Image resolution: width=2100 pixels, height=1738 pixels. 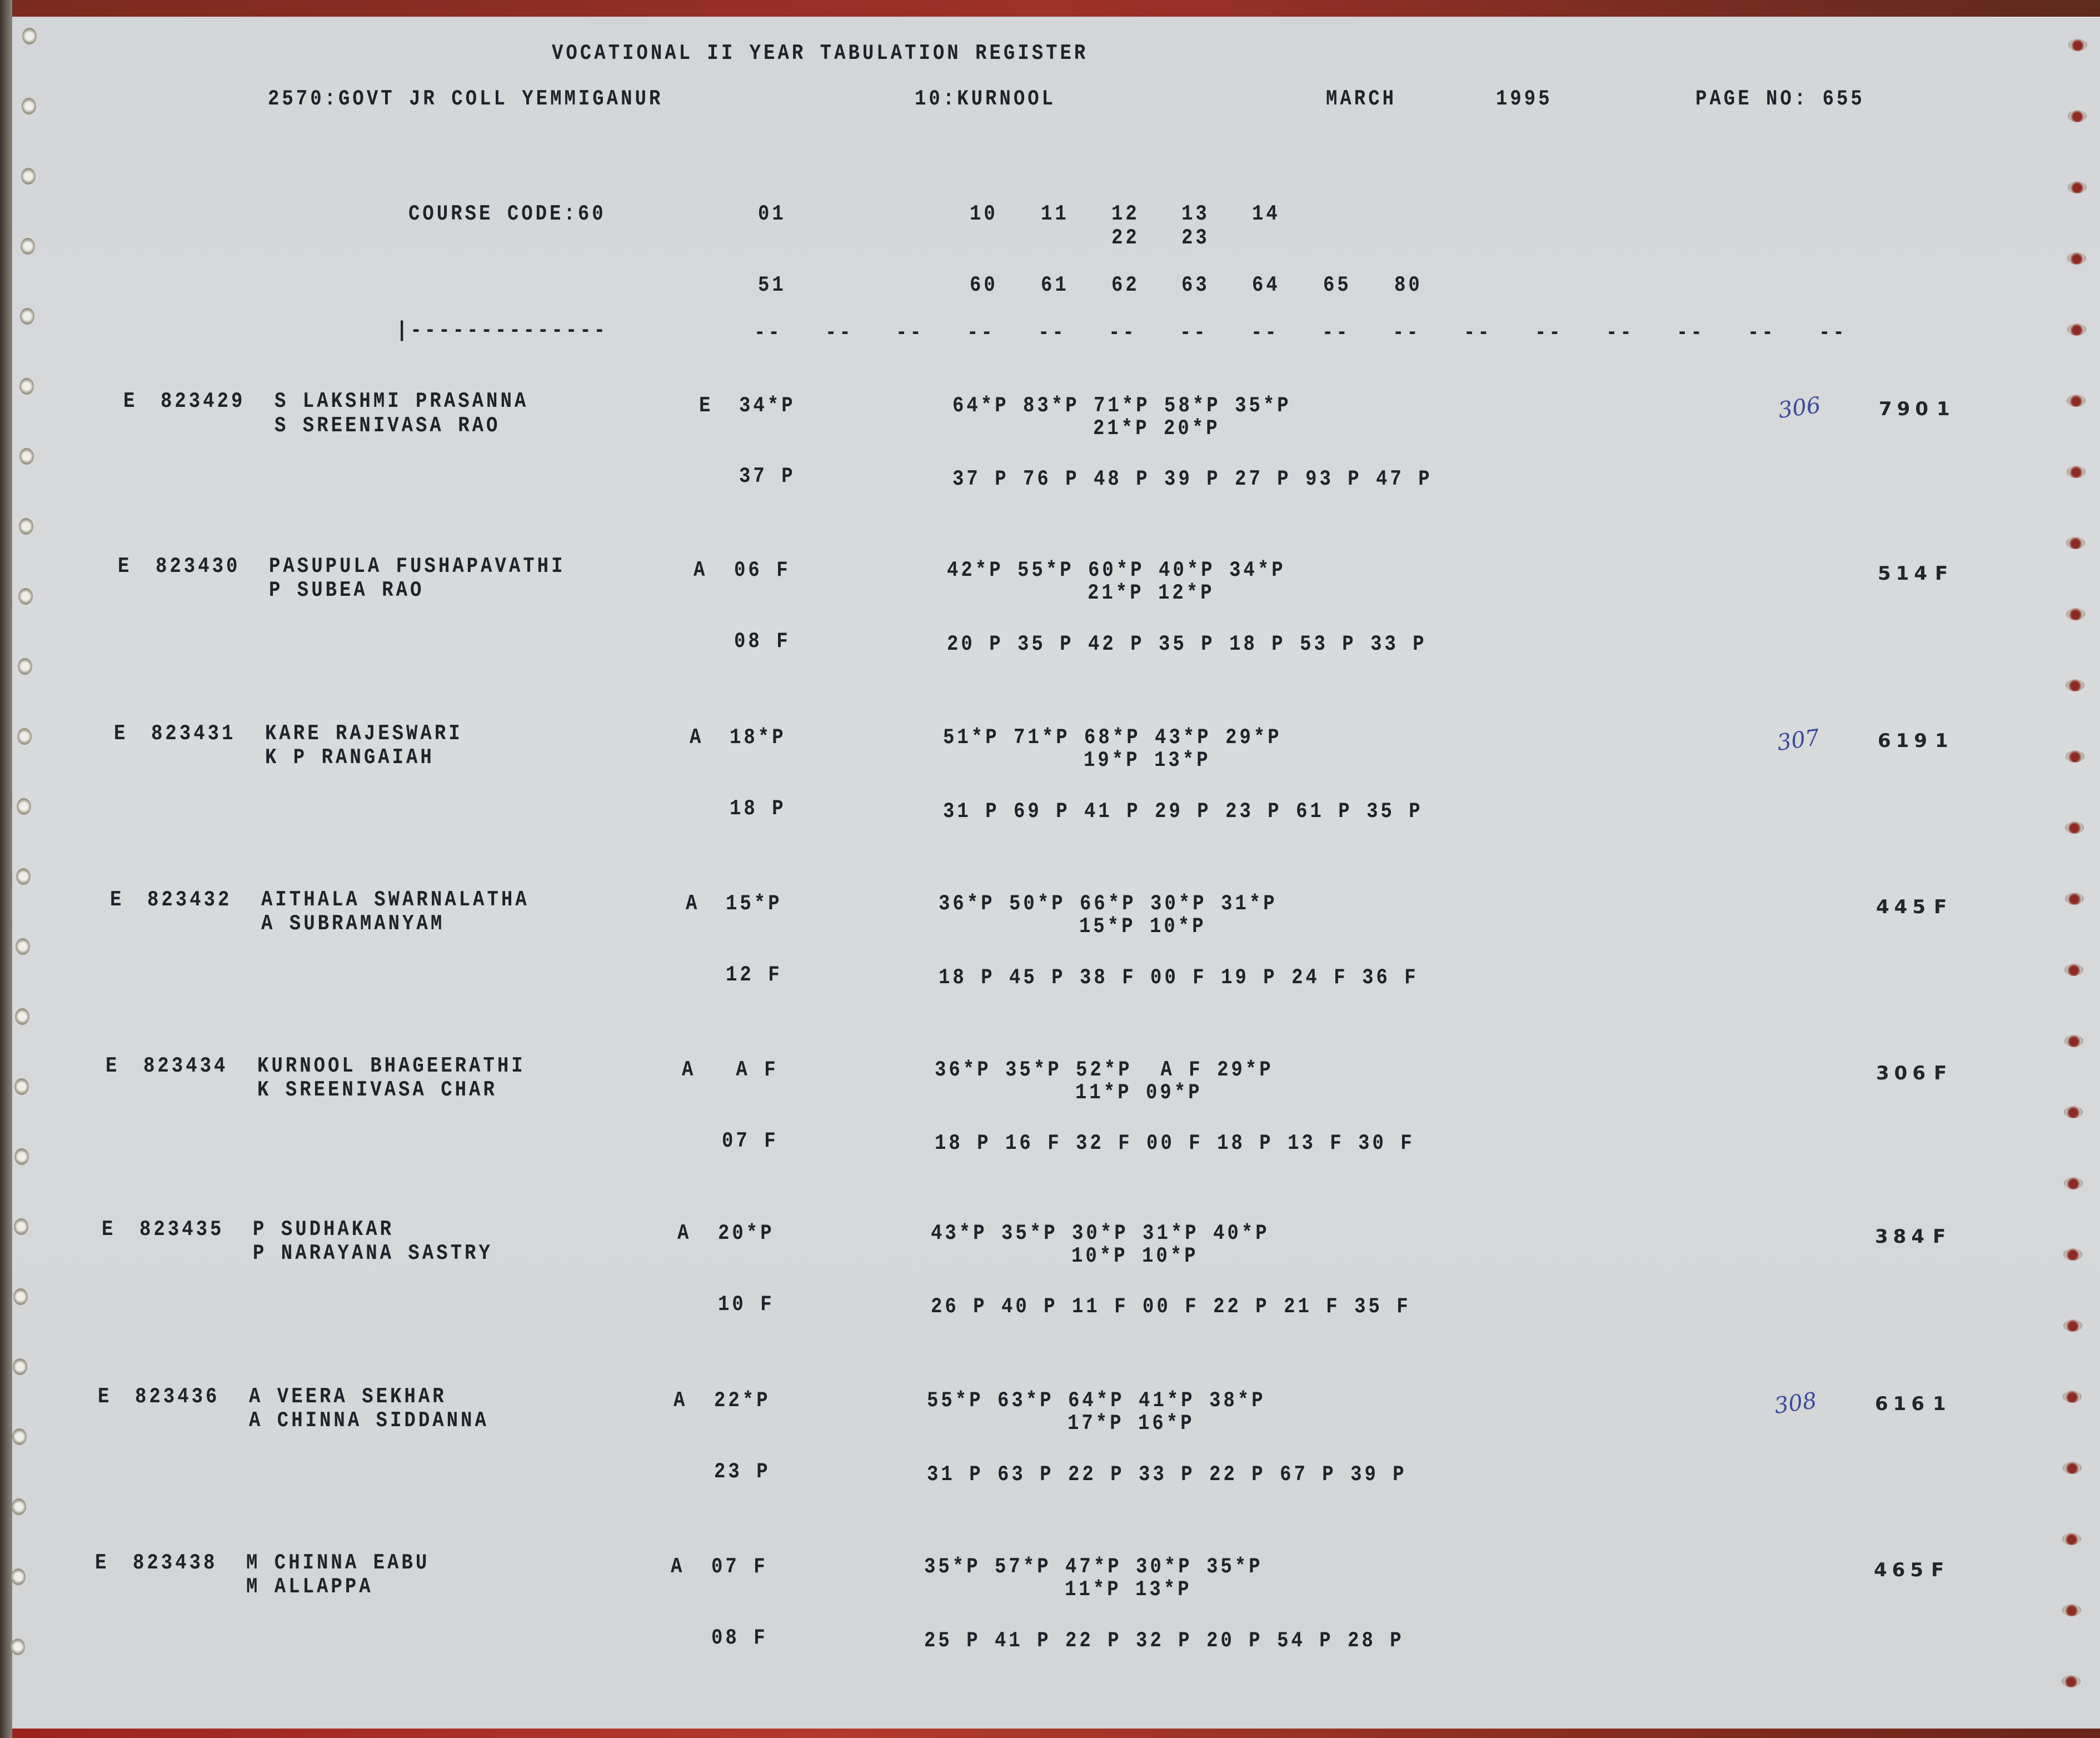 What do you see at coordinates (772, 214) in the screenshot?
I see `column-code: 01` at bounding box center [772, 214].